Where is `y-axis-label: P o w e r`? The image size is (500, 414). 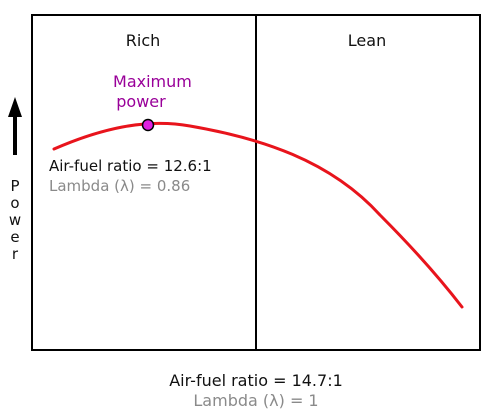
y-axis-label: P o w e r is located at coordinates (15, 220).